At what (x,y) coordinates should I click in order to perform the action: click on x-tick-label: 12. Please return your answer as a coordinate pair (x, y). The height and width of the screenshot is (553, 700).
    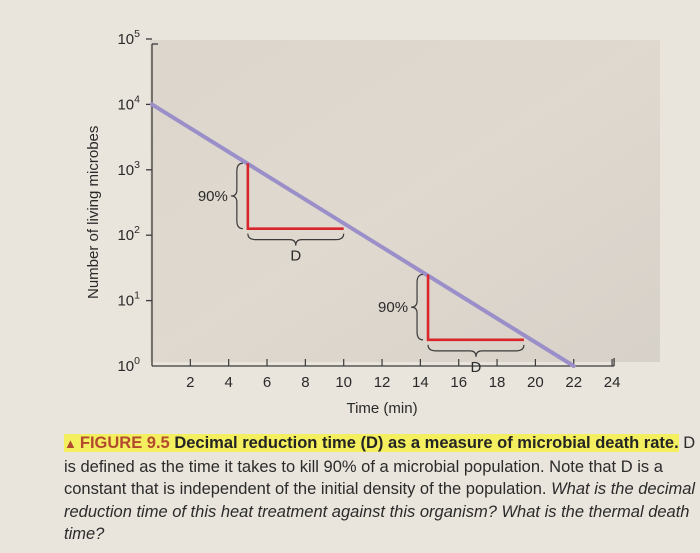
    Looking at the image, I should click on (382, 382).